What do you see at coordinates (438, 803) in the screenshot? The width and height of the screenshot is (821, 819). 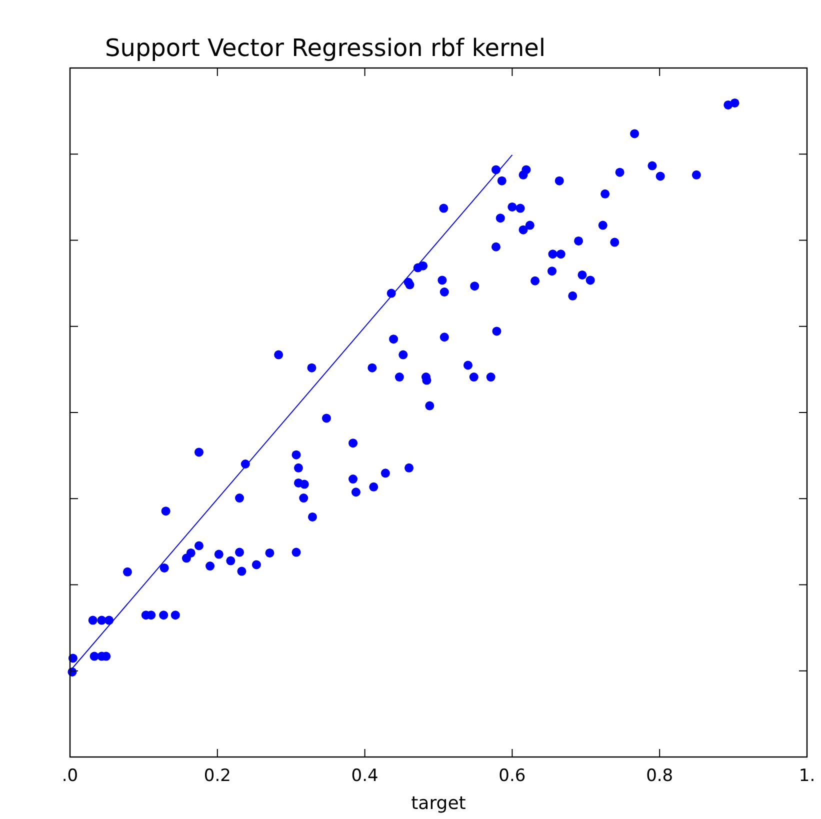 I see `x-axis-title: target` at bounding box center [438, 803].